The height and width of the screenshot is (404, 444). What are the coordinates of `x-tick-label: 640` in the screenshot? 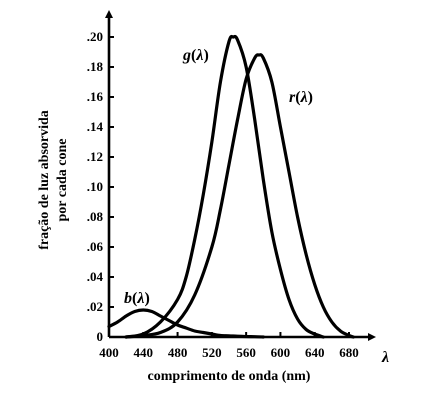 It's located at (315, 352).